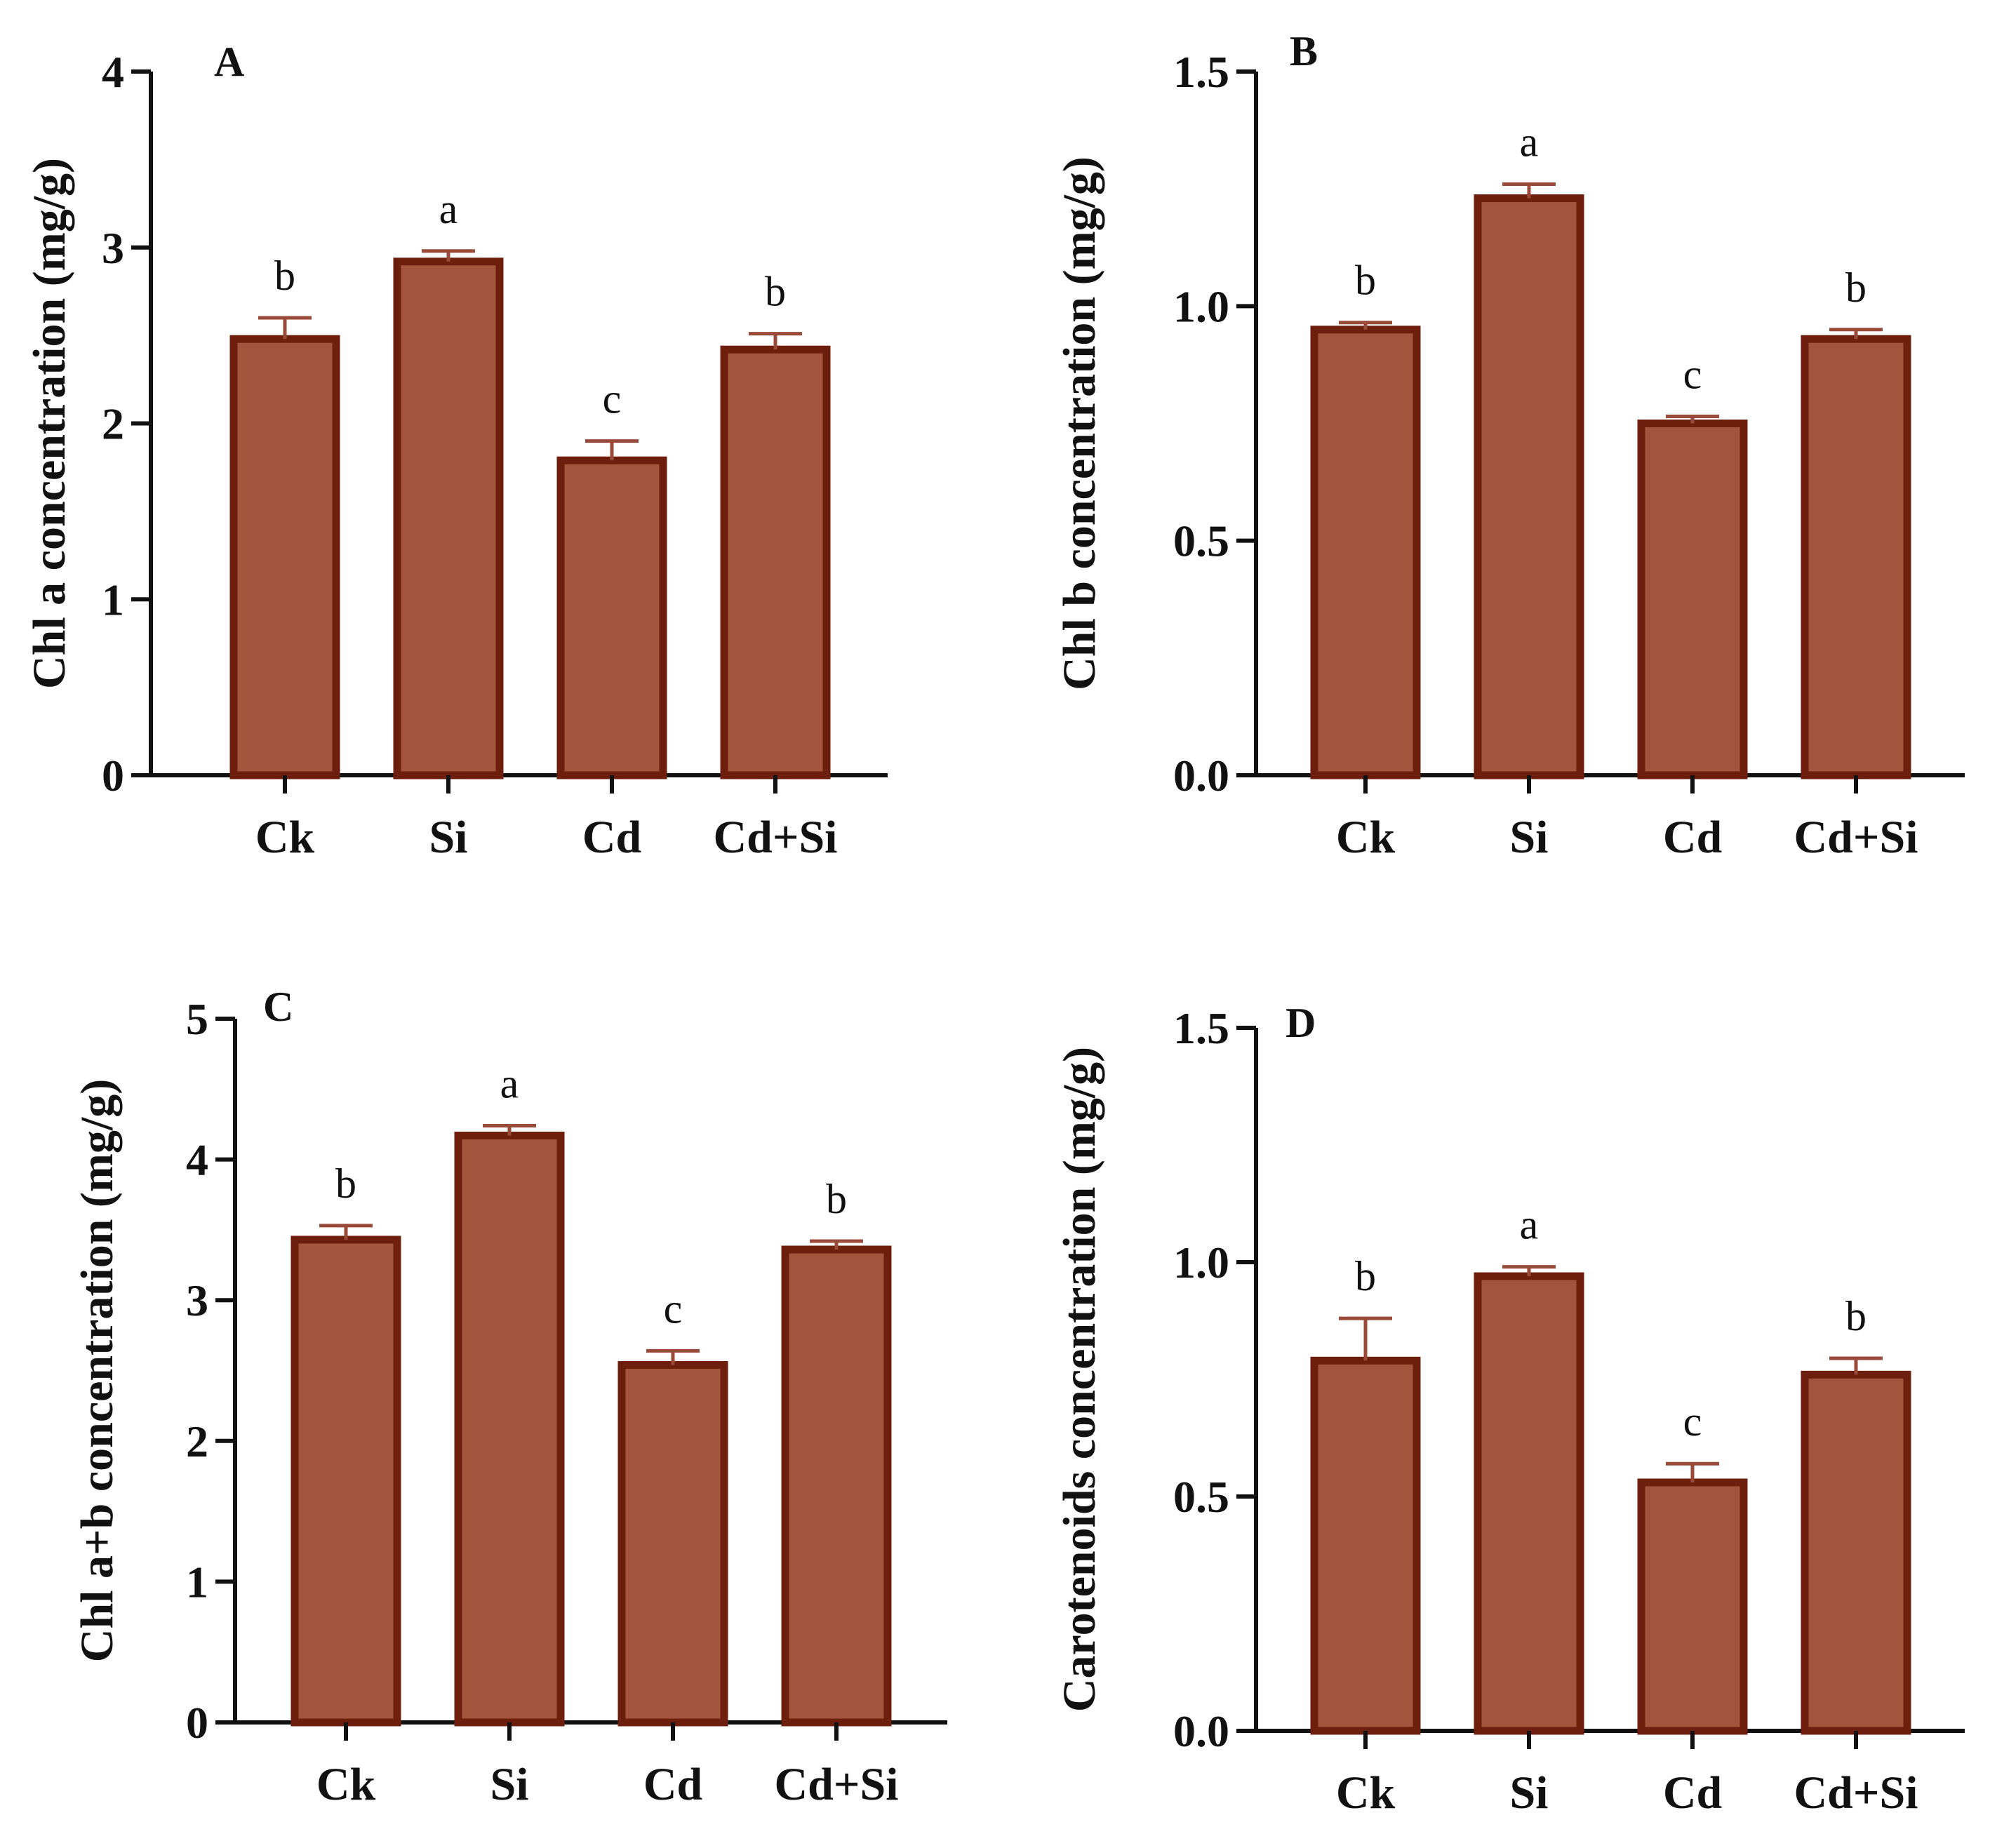 The image size is (1990, 1848). Describe the element at coordinates (278, 1007) in the screenshot. I see `panel-letter: C` at that location.